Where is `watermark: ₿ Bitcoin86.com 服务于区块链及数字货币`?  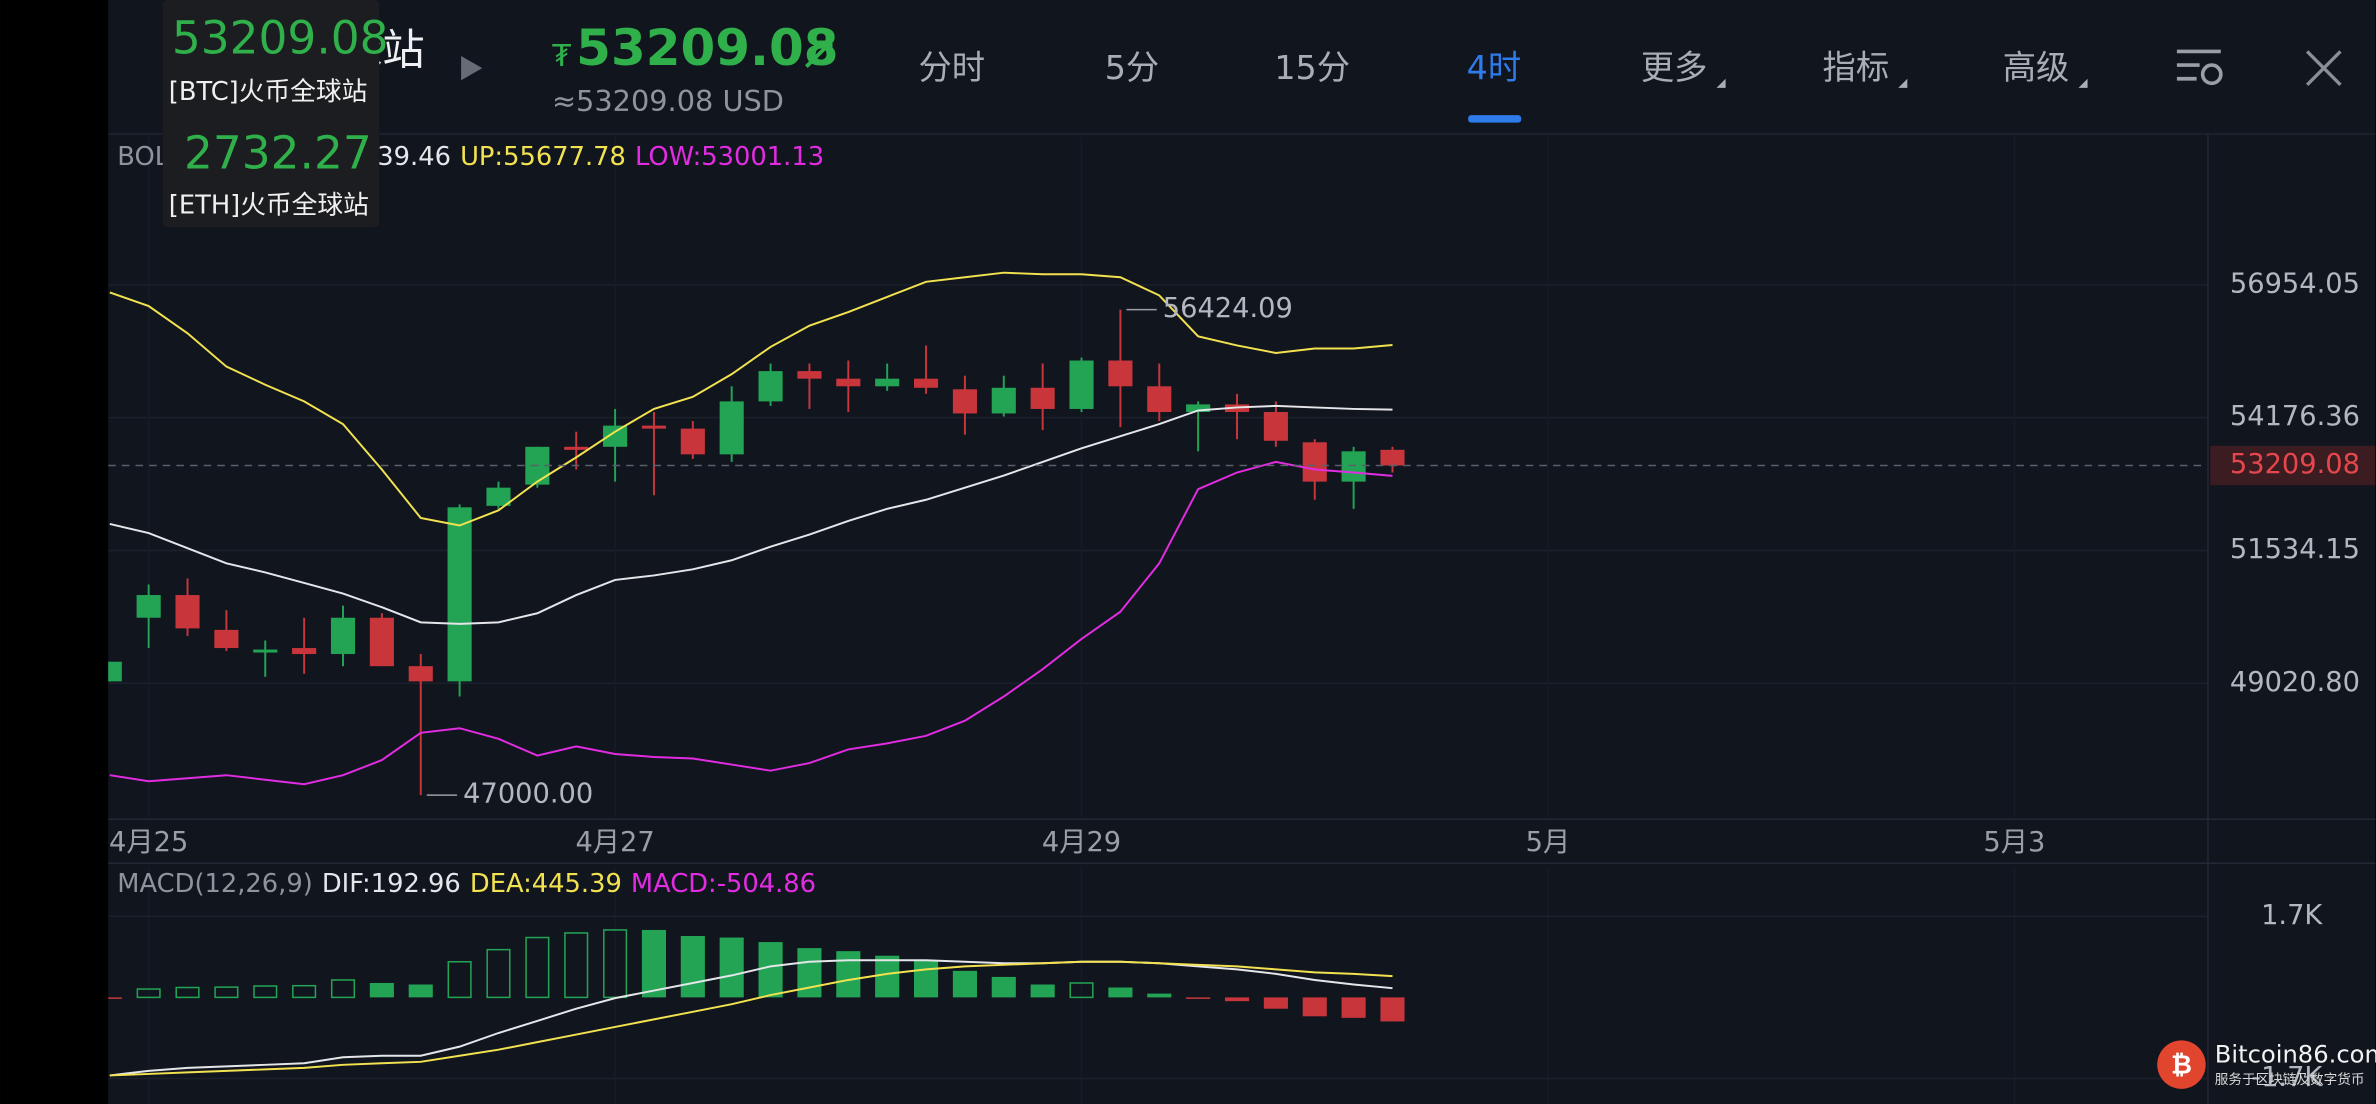 watermark: ₿ Bitcoin86.com 服务于区块链及数字货币 is located at coordinates (2266, 1064).